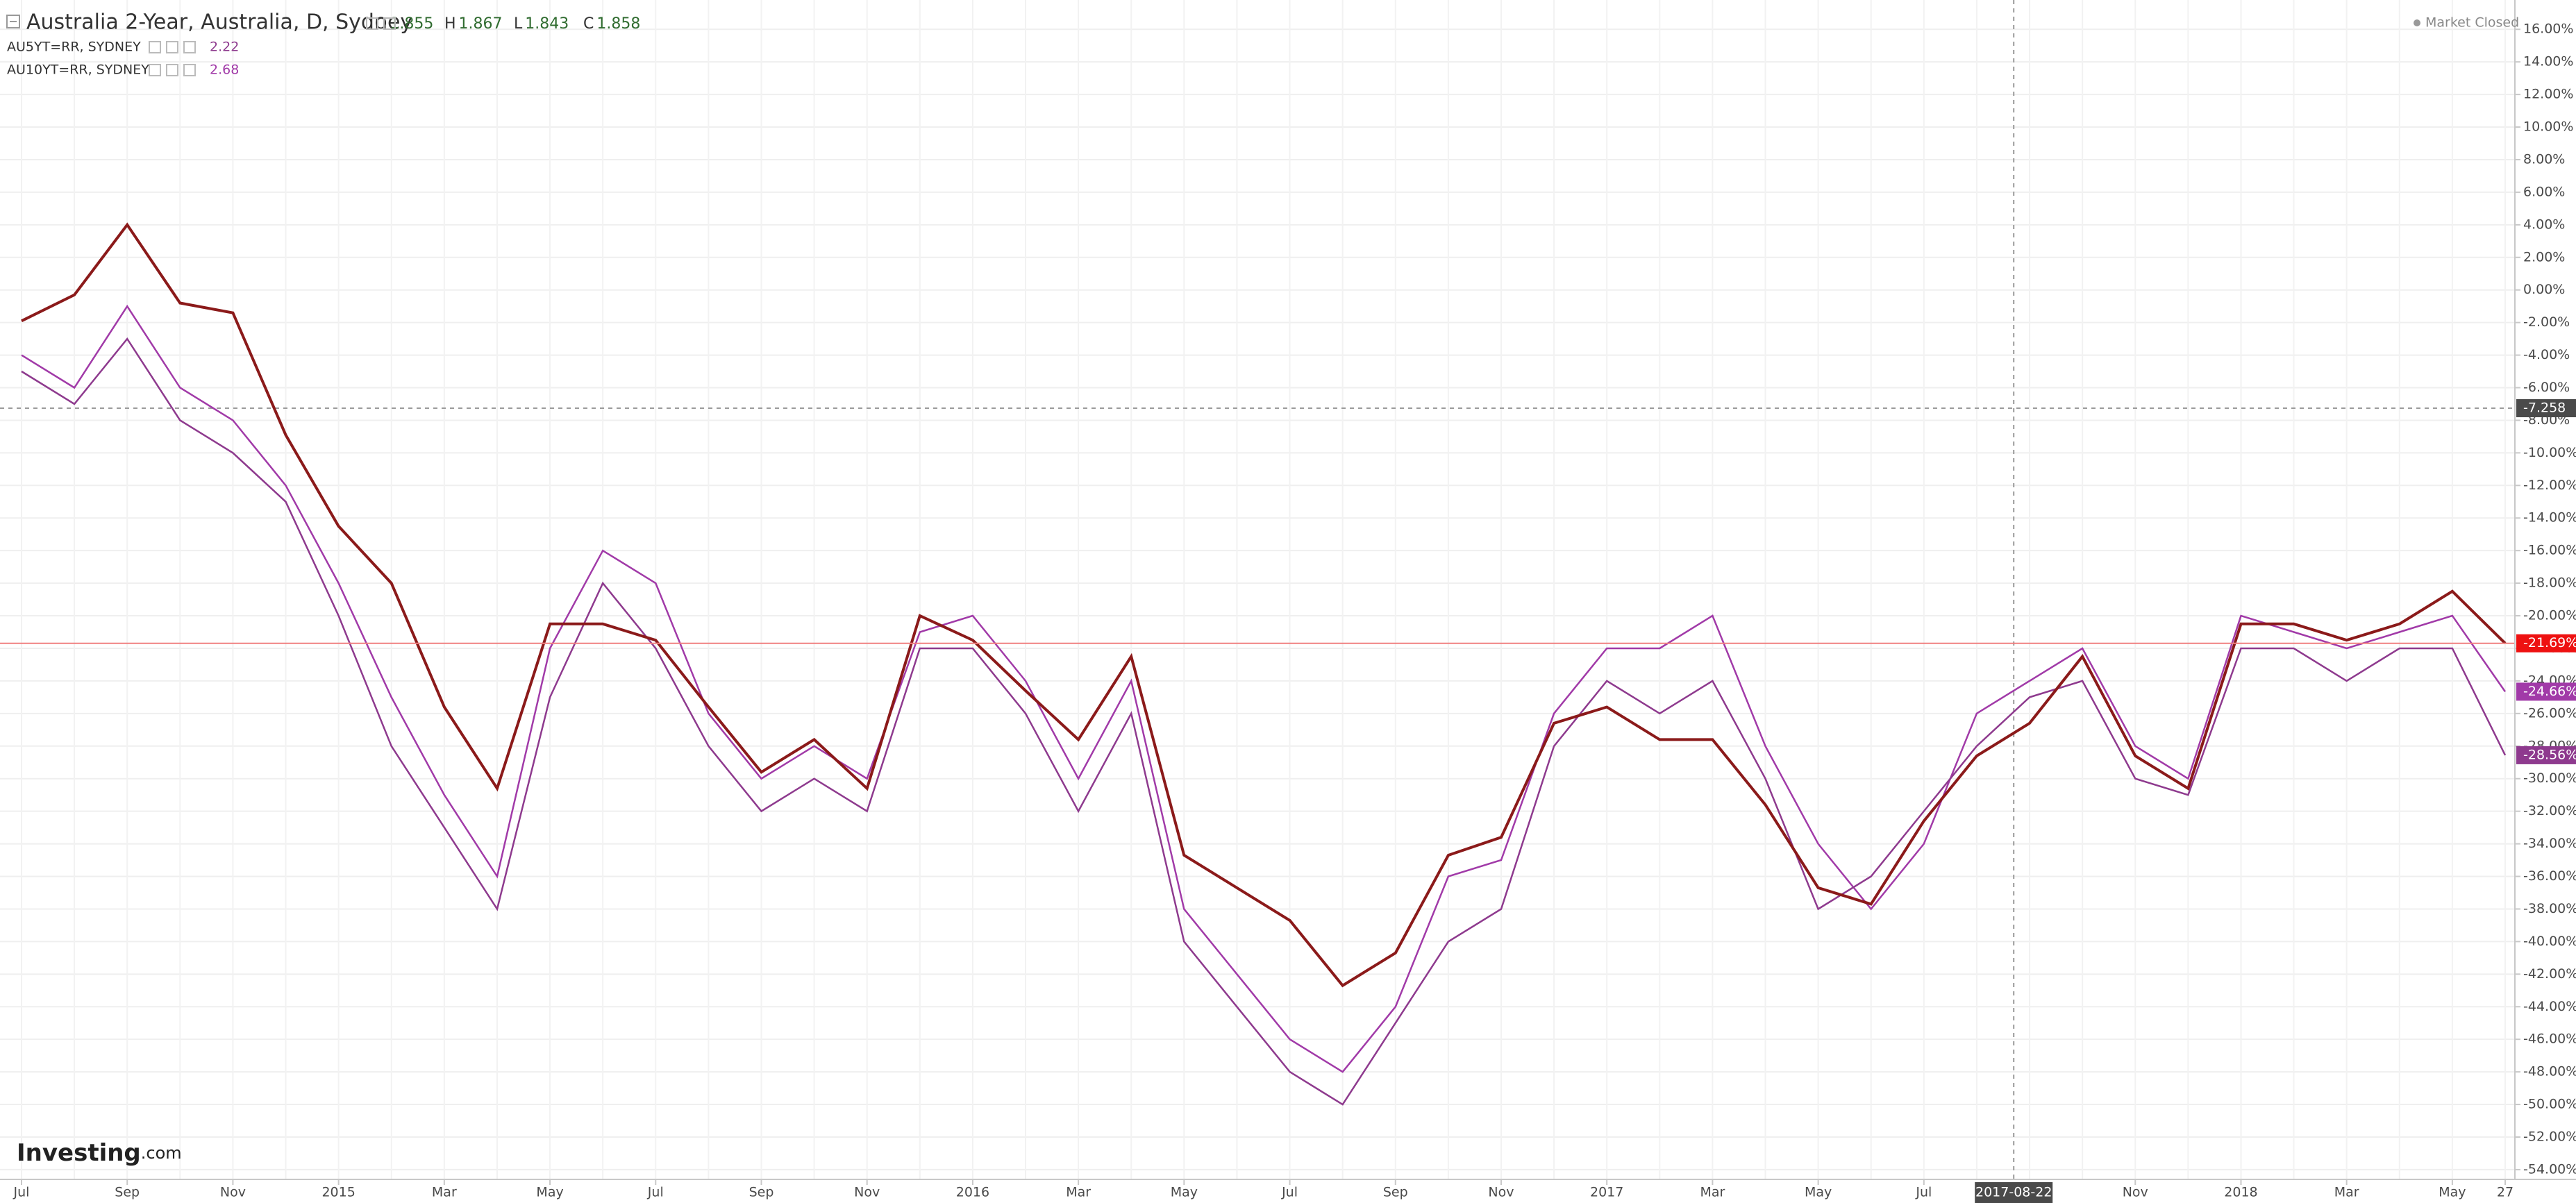 This screenshot has height=1203, width=2576. I want to click on y-tick-label: -6.00%, so click(2546, 388).